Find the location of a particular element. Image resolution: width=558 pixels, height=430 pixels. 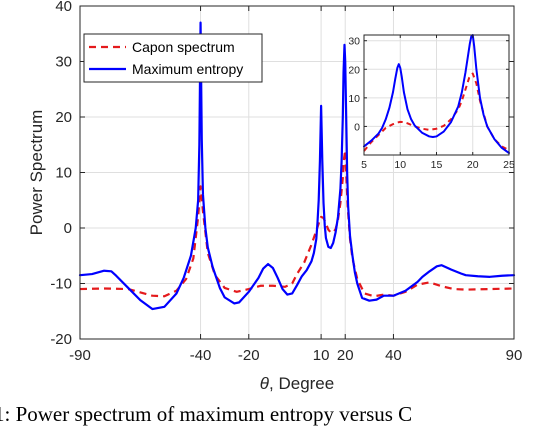

legend-box is located at coordinates (173, 58).